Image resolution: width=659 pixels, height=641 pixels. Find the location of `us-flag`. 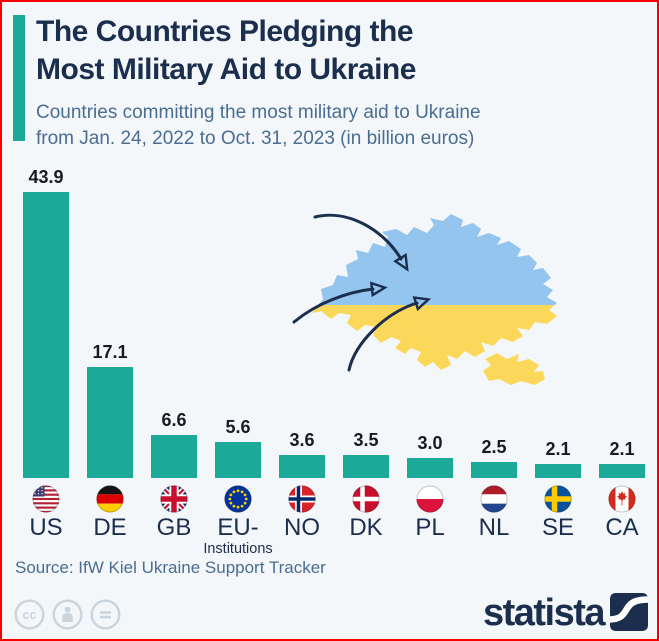

us-flag is located at coordinates (46, 499).